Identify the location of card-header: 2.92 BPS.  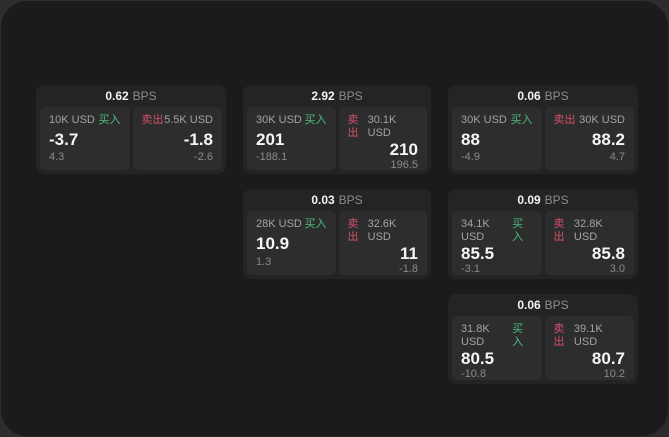
(337, 96).